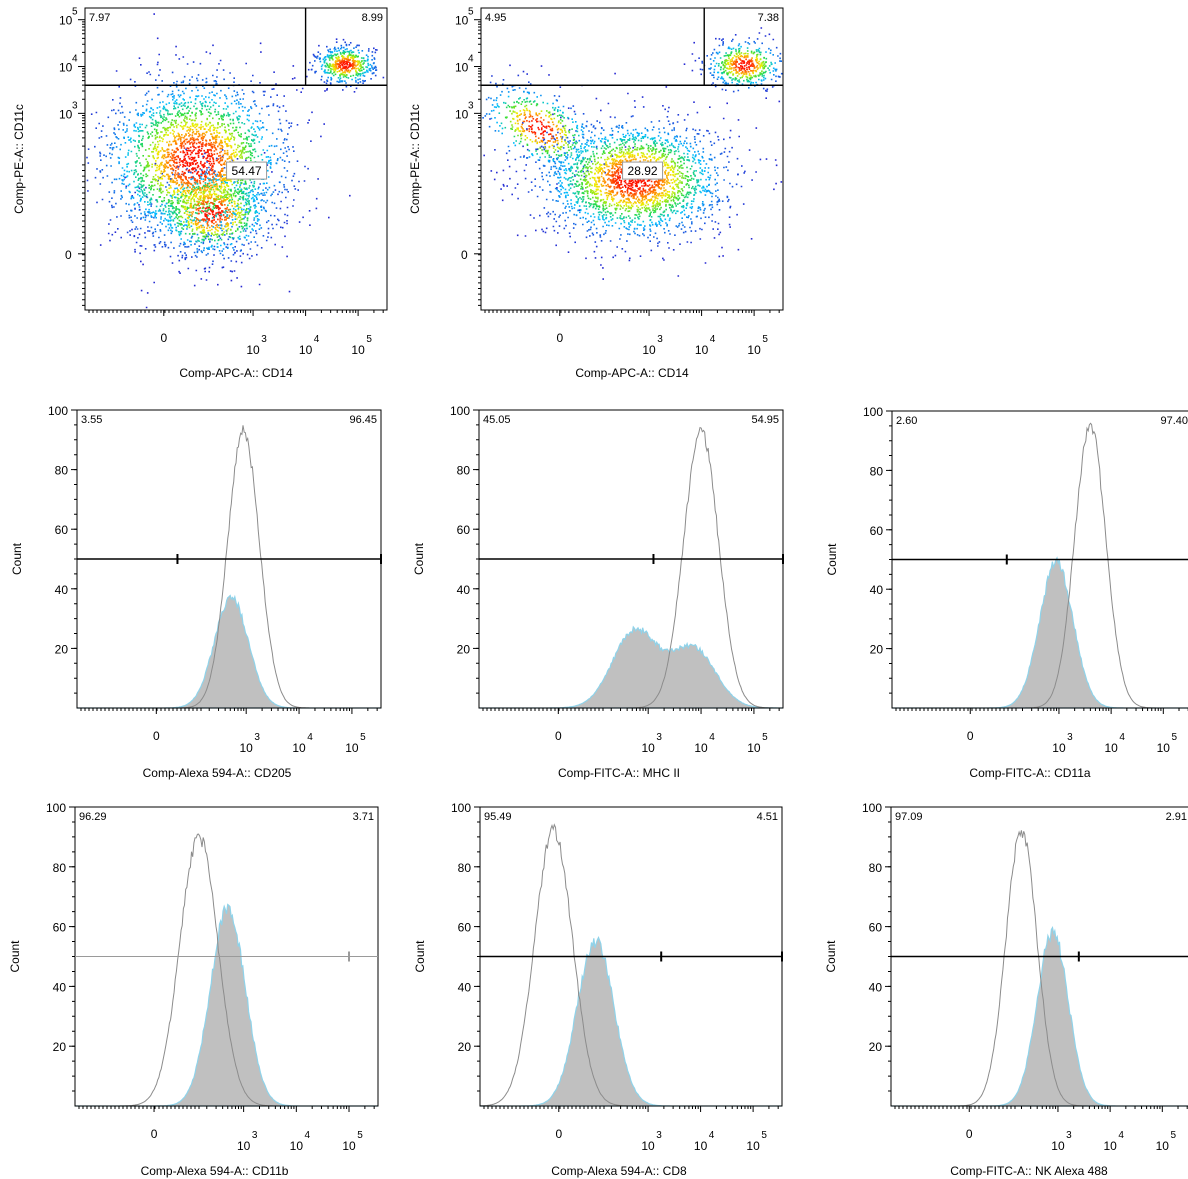  I want to click on x-tick-label: 0, so click(559, 338).